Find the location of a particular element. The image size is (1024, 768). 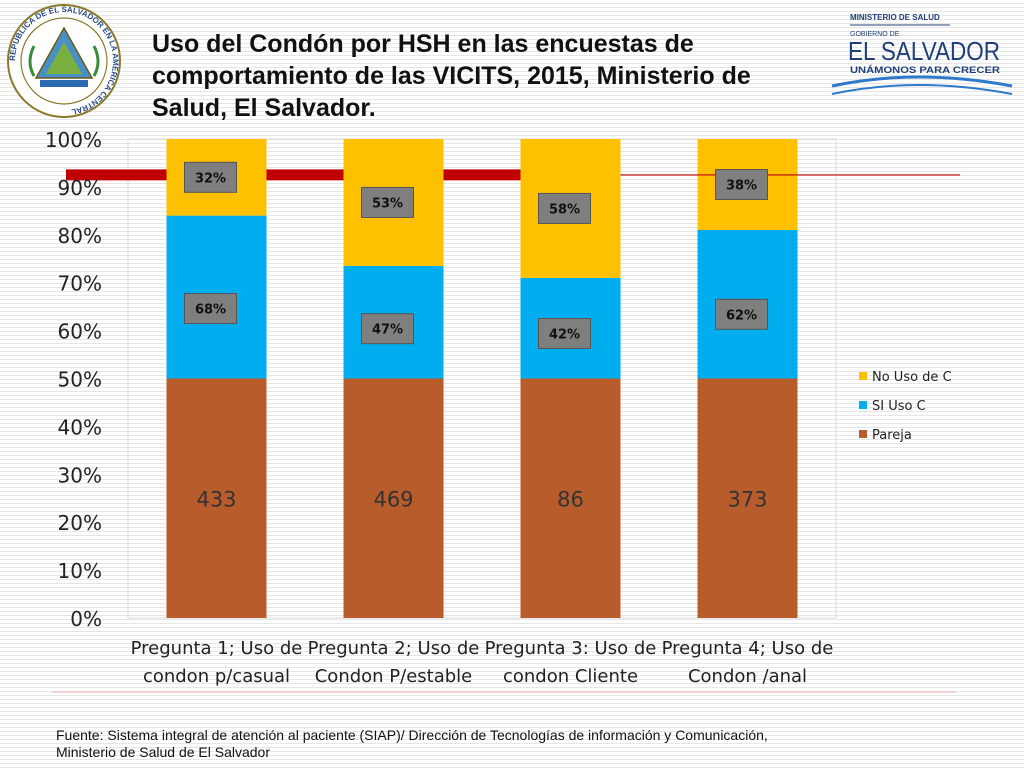

logo-country-text: EL SALVADOR is located at coordinates (924, 51).